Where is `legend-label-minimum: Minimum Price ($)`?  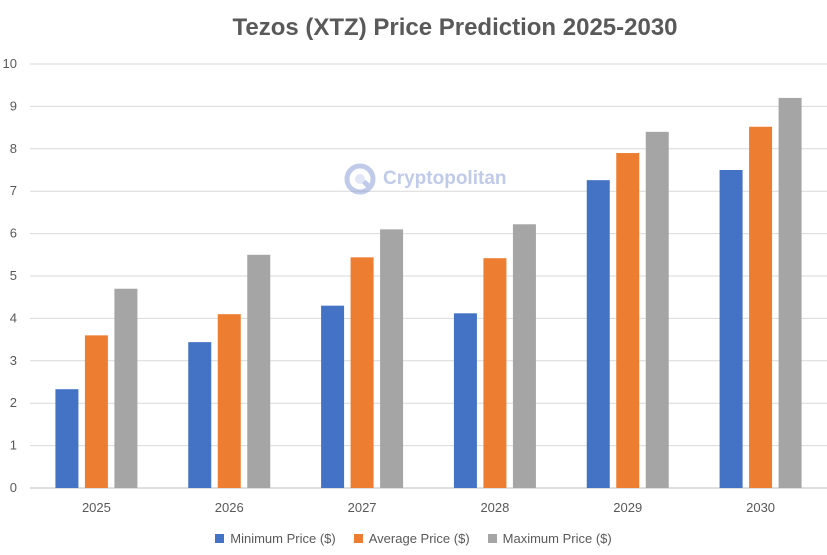 legend-label-minimum: Minimum Price ($) is located at coordinates (283, 538).